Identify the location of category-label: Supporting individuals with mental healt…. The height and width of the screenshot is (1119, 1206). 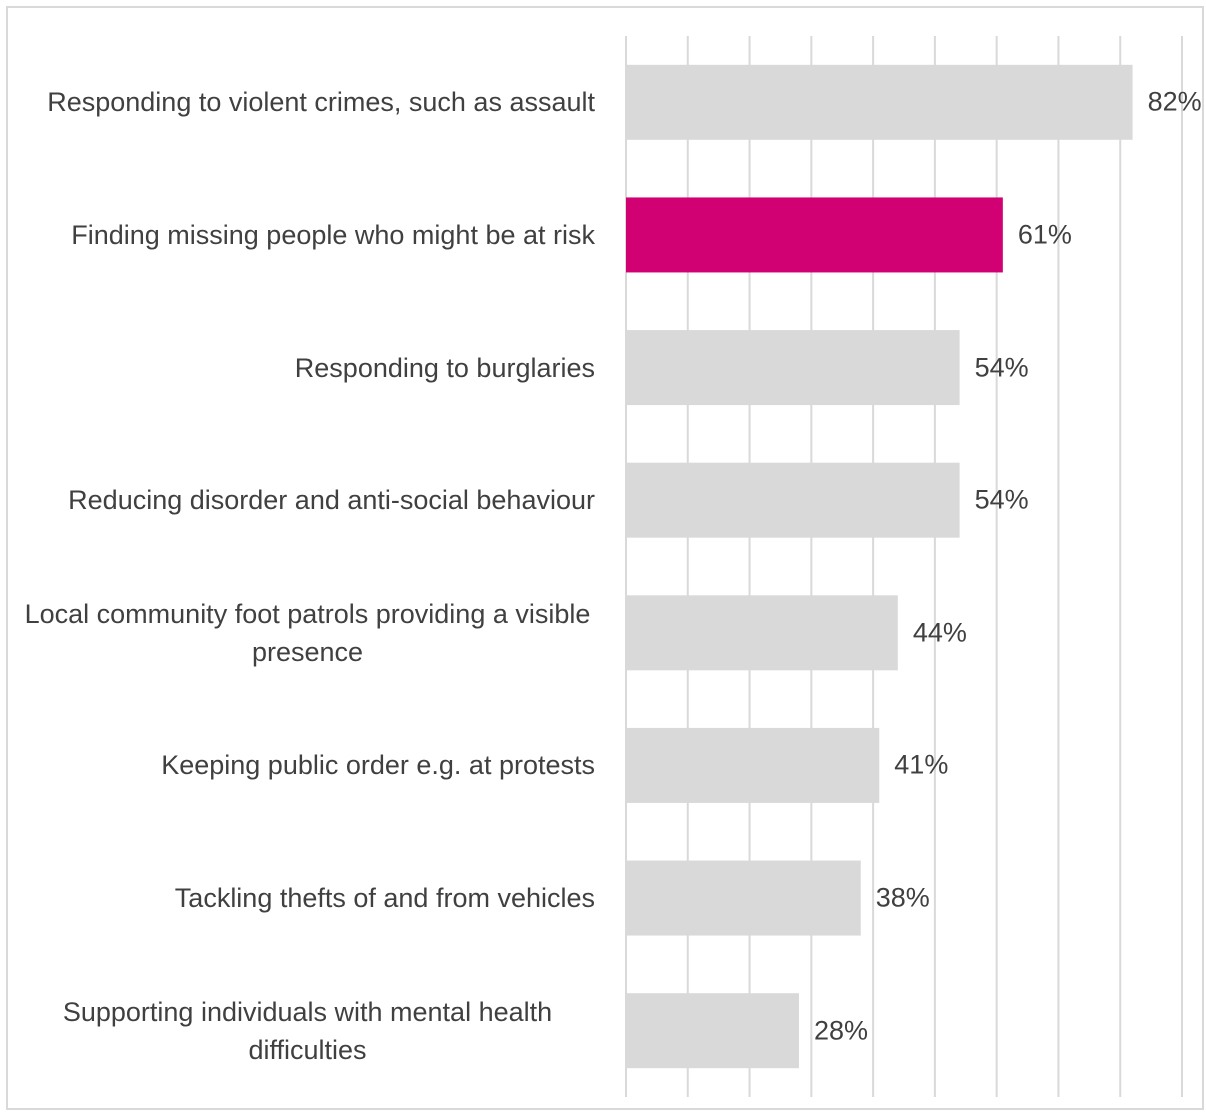
(307, 1030).